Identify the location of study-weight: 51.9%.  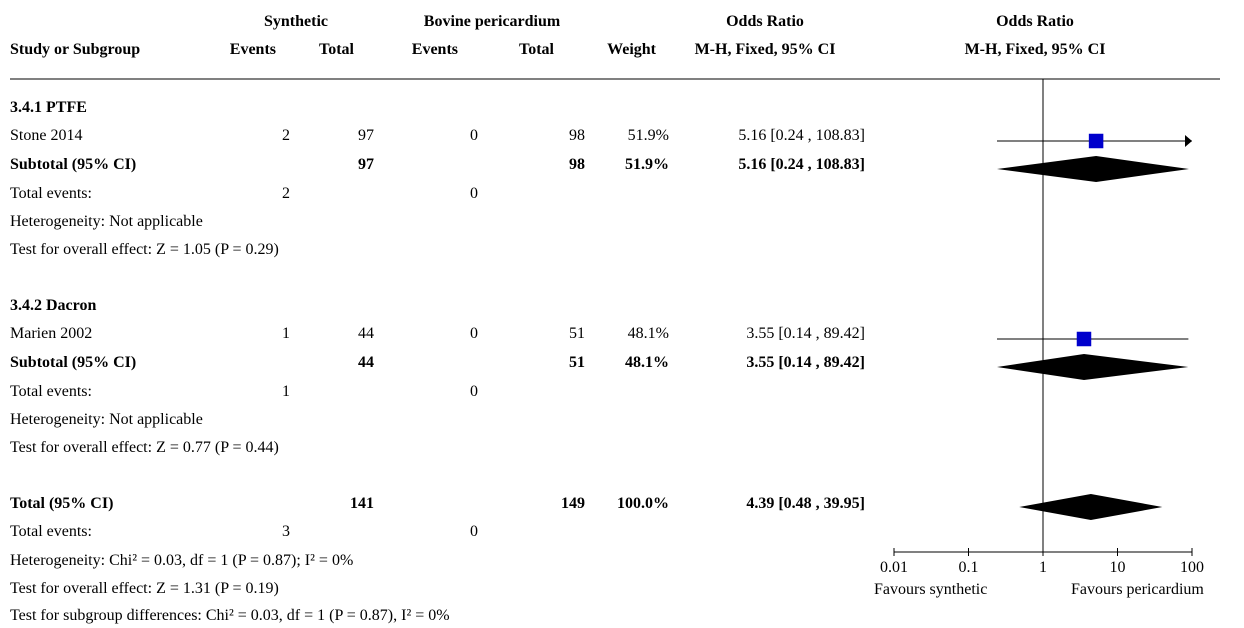
(648, 135).